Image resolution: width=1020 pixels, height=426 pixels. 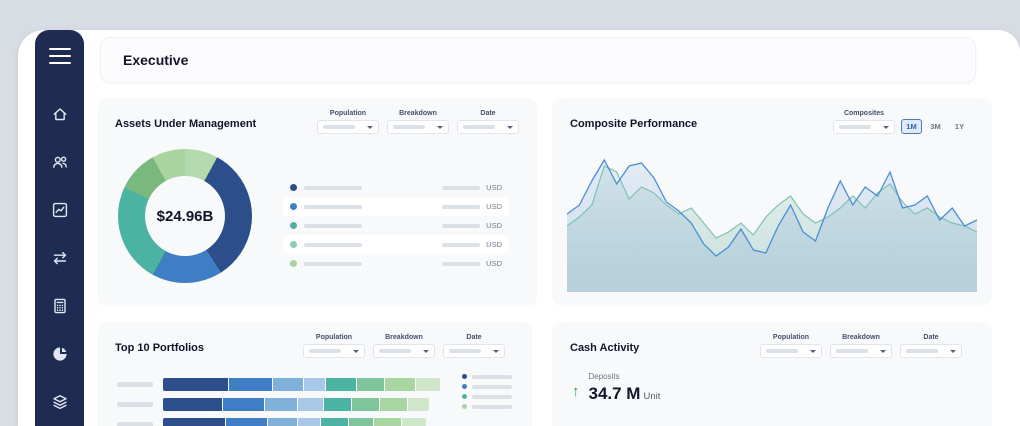 I want to click on composites-select, so click(x=864, y=127).